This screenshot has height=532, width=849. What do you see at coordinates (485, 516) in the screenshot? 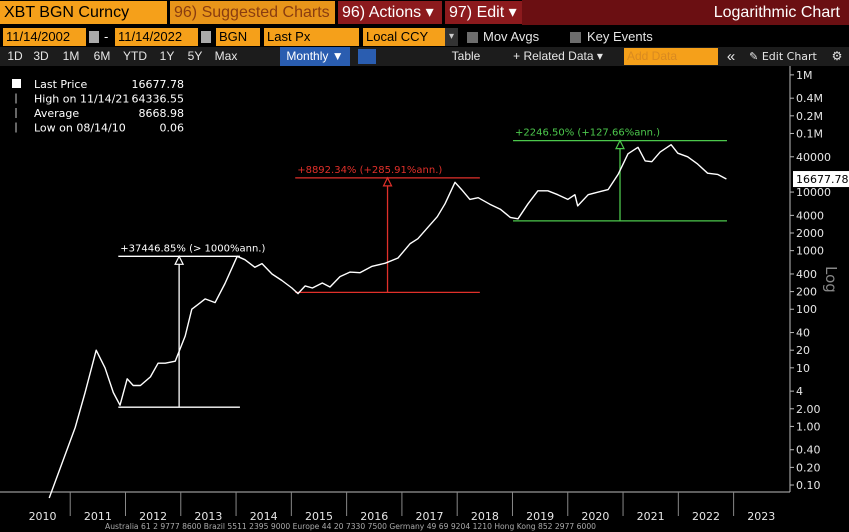
I see `x-tick-label: 2018` at bounding box center [485, 516].